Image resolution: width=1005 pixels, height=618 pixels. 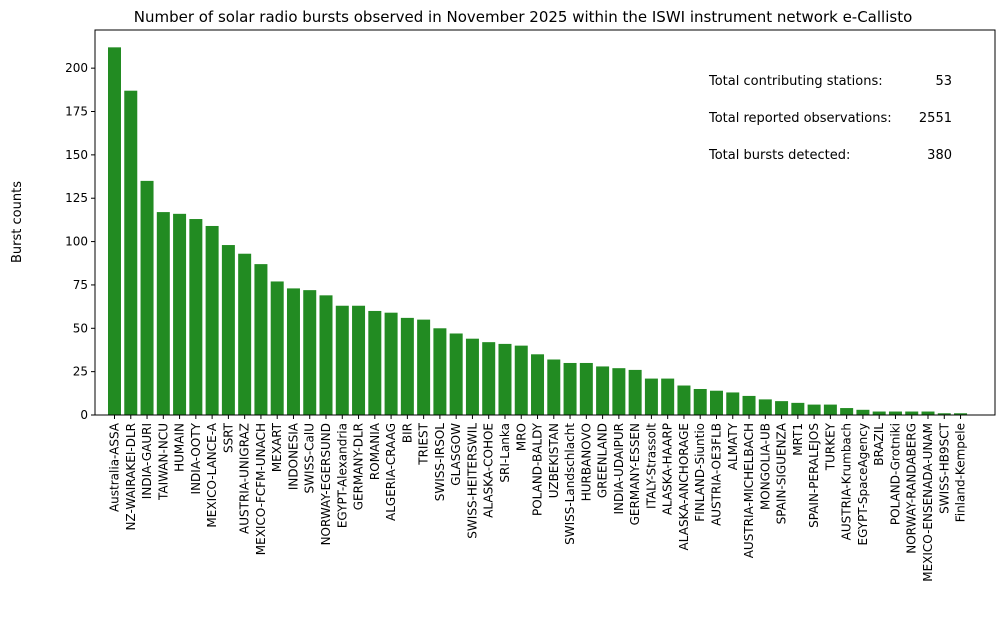 What do you see at coordinates (779, 155) in the screenshot?
I see `info-label: Total bursts detected:` at bounding box center [779, 155].